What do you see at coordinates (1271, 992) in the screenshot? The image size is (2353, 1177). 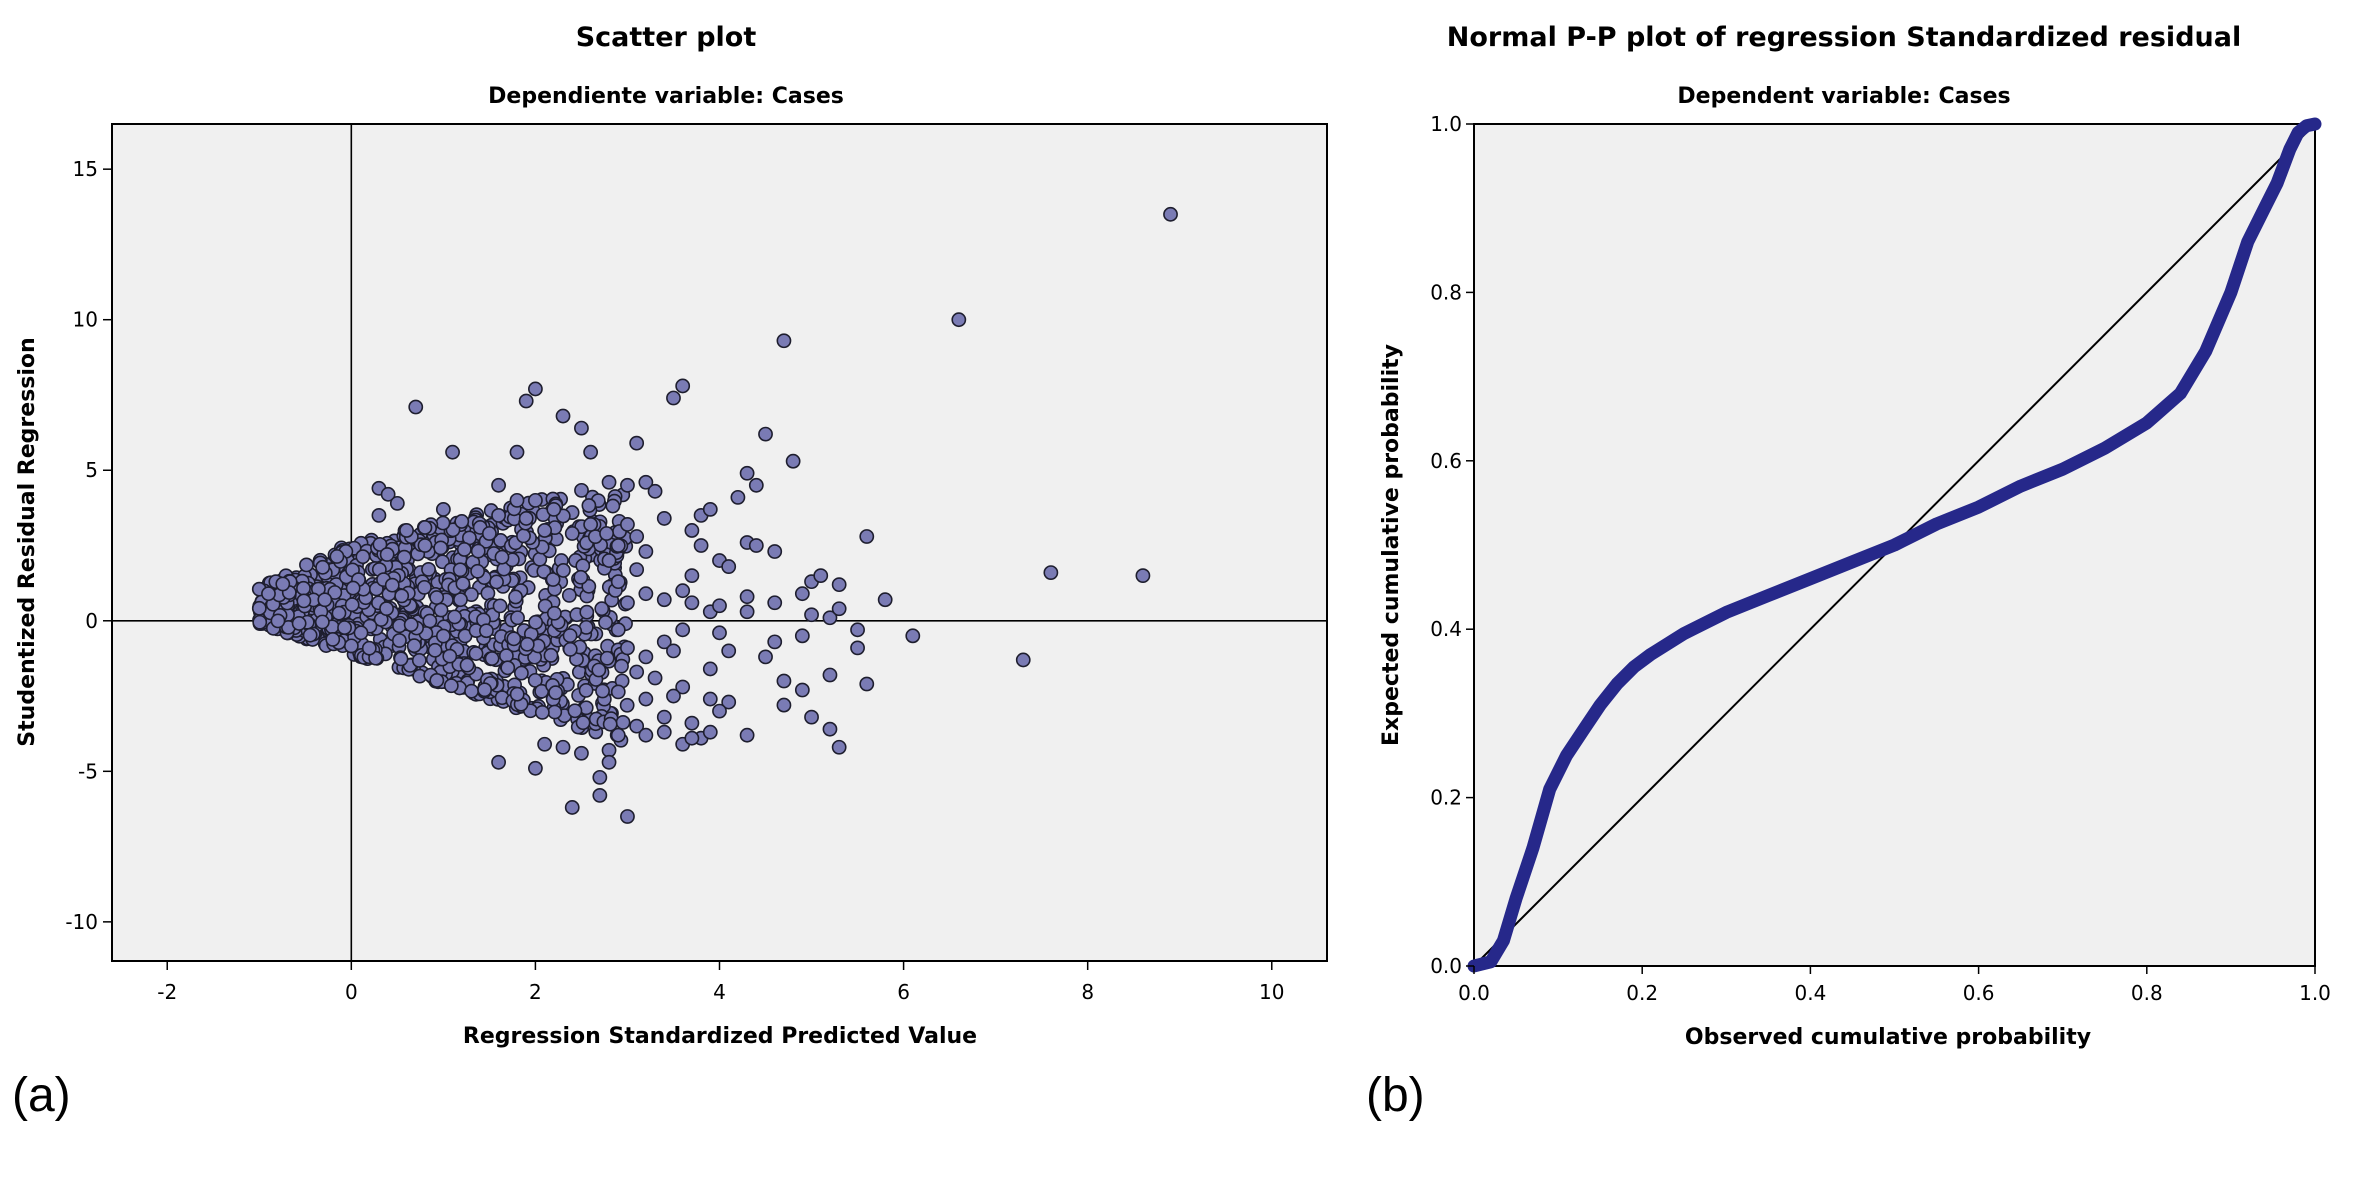 I see `scatter-x-tick-label: 10` at bounding box center [1271, 992].